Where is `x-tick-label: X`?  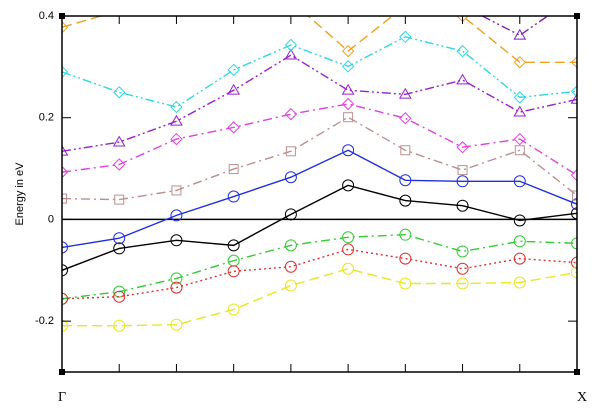
x-tick-label: X is located at coordinates (582, 397).